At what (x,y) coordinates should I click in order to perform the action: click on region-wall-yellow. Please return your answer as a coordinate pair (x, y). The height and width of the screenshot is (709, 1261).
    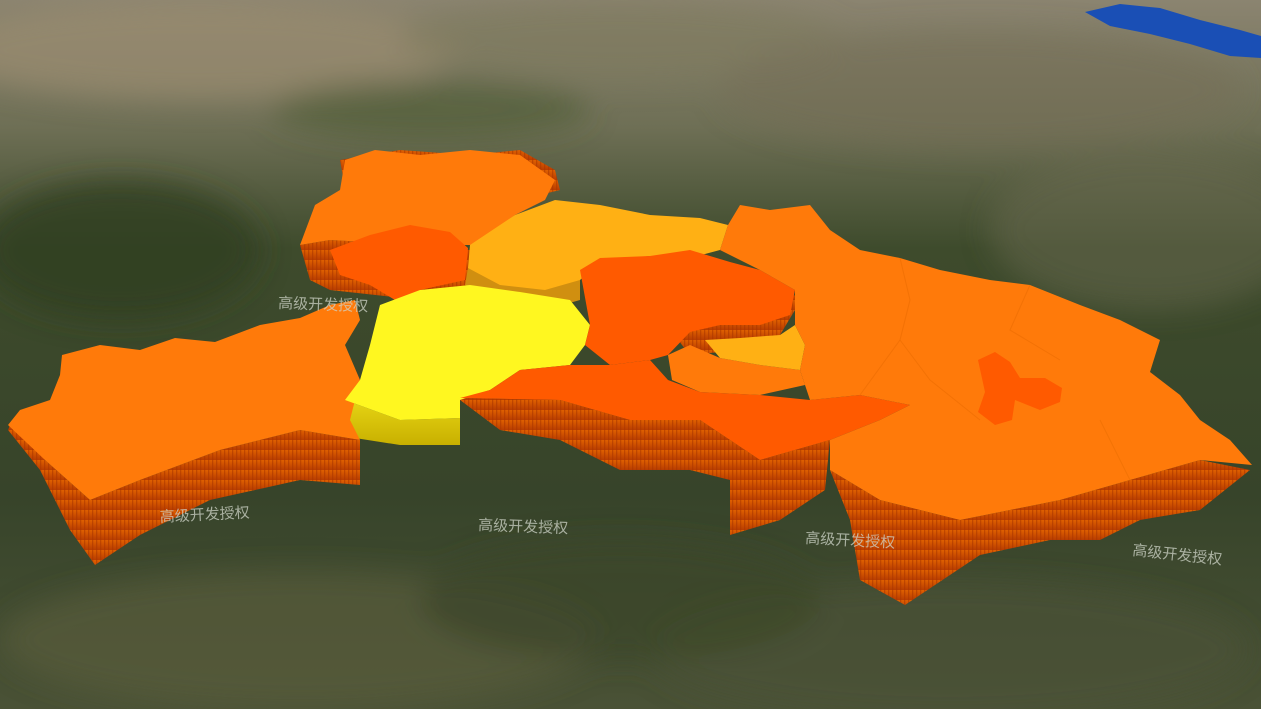
    Looking at the image, I should click on (400, 422).